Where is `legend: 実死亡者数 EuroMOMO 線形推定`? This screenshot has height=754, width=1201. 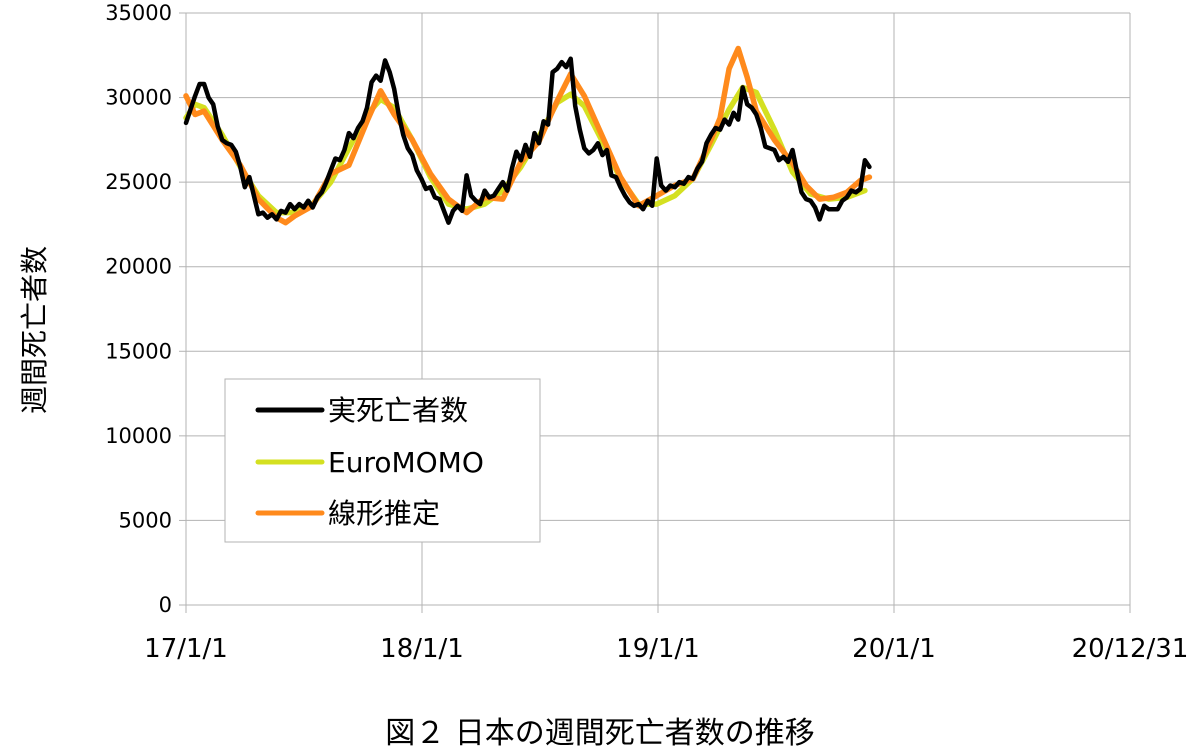 legend: 実死亡者数 EuroMOMO 線形推定 is located at coordinates (382, 460).